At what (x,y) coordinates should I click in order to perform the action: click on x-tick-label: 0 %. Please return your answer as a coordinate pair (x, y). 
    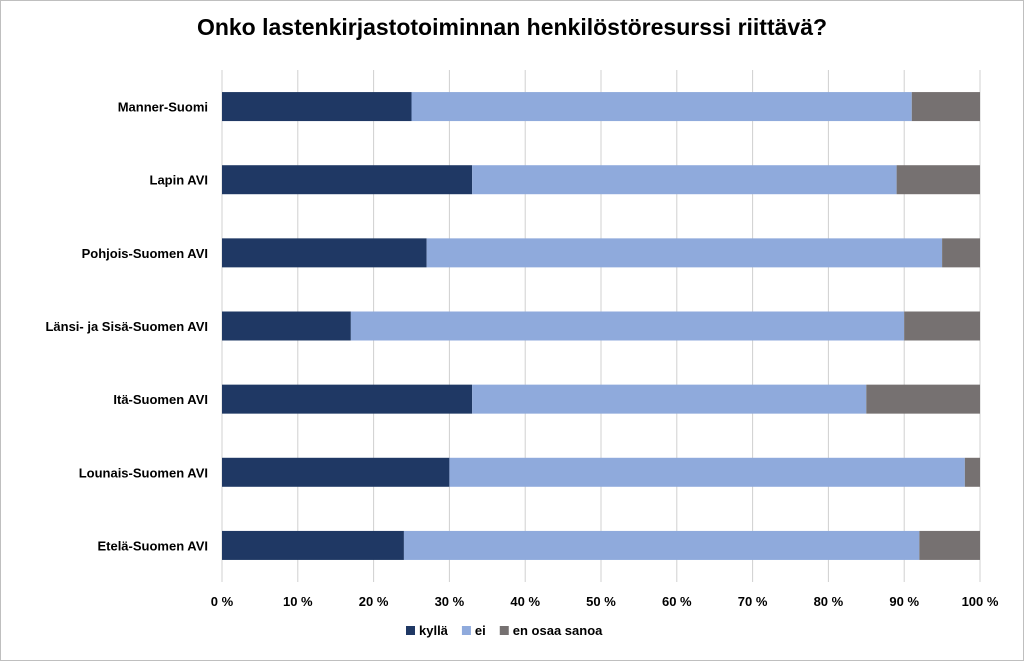
    Looking at the image, I should click on (222, 601).